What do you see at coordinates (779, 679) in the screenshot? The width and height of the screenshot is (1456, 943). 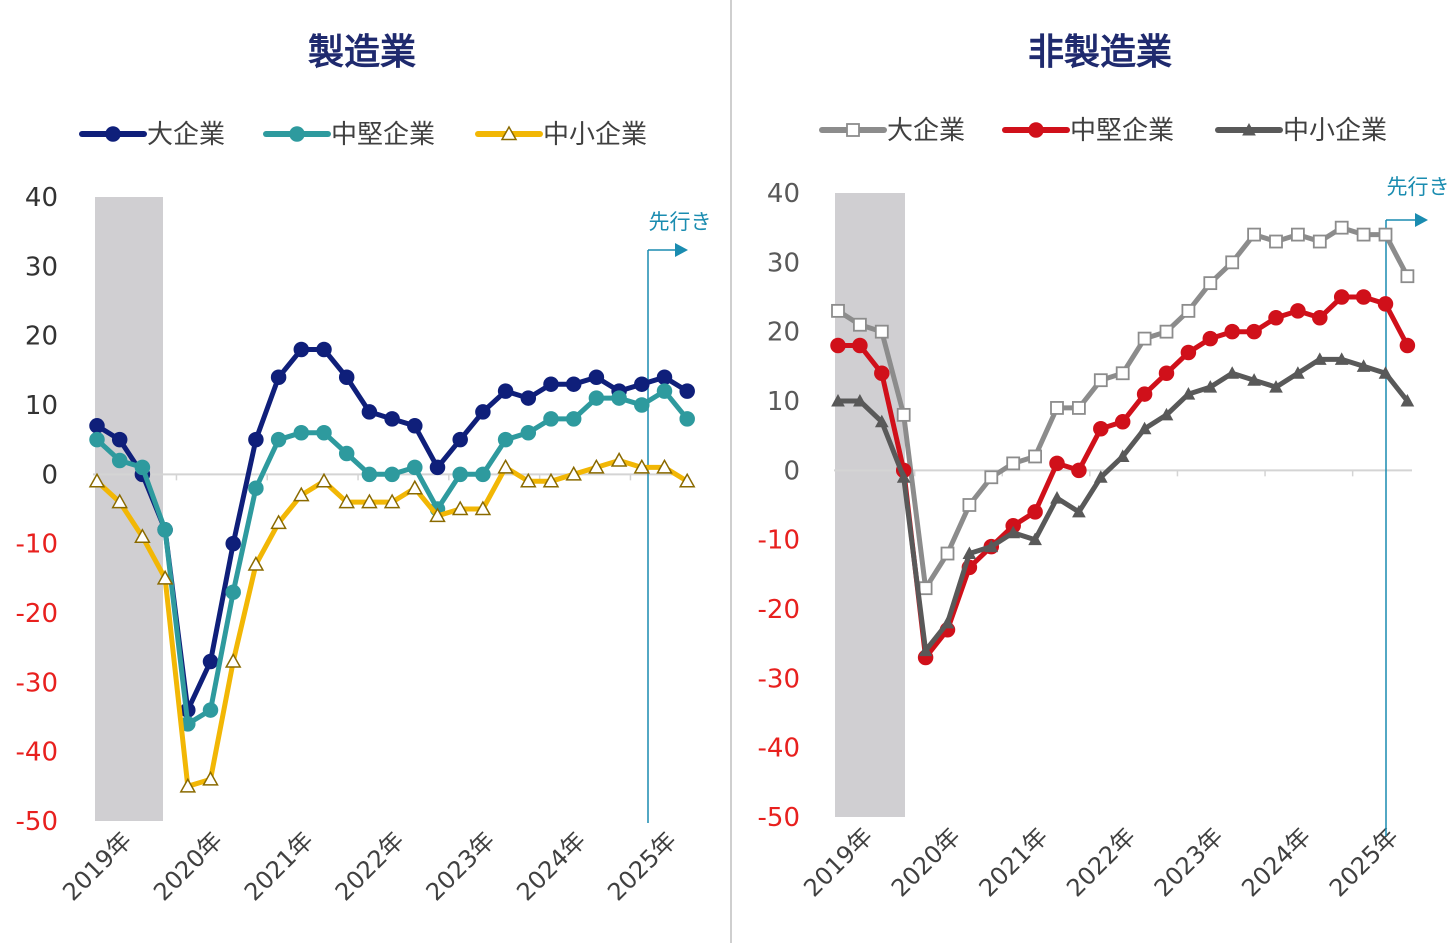 I see `y-tick-label: -30` at bounding box center [779, 679].